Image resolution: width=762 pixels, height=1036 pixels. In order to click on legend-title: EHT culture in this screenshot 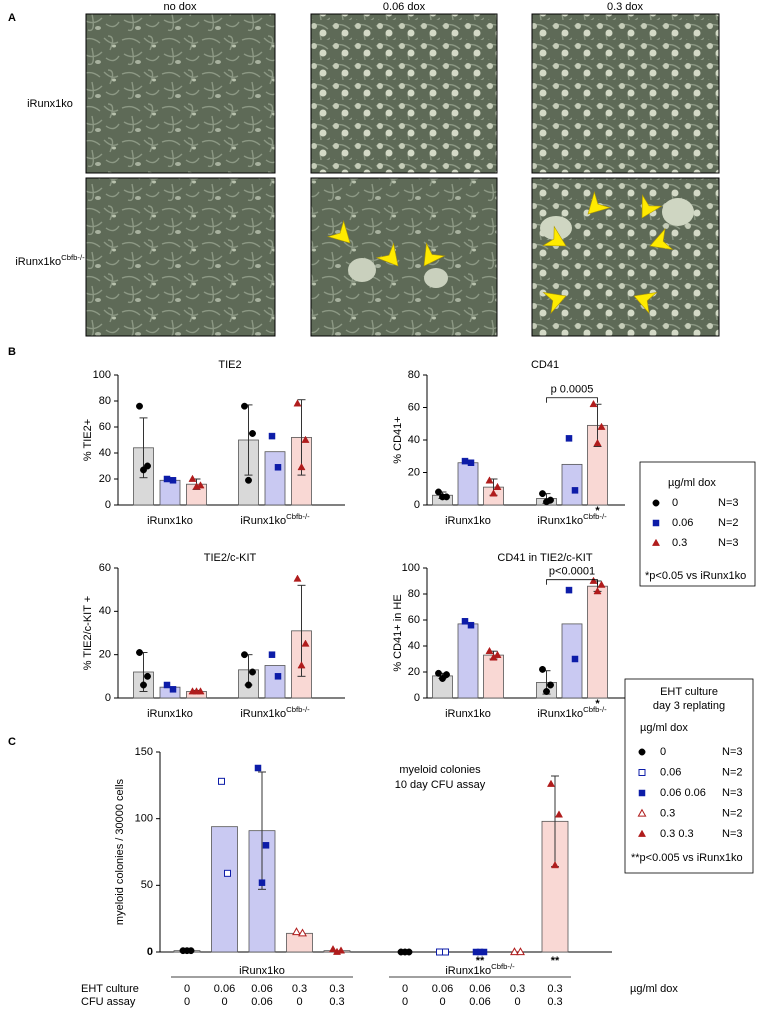, I will do `click(689, 692)`.